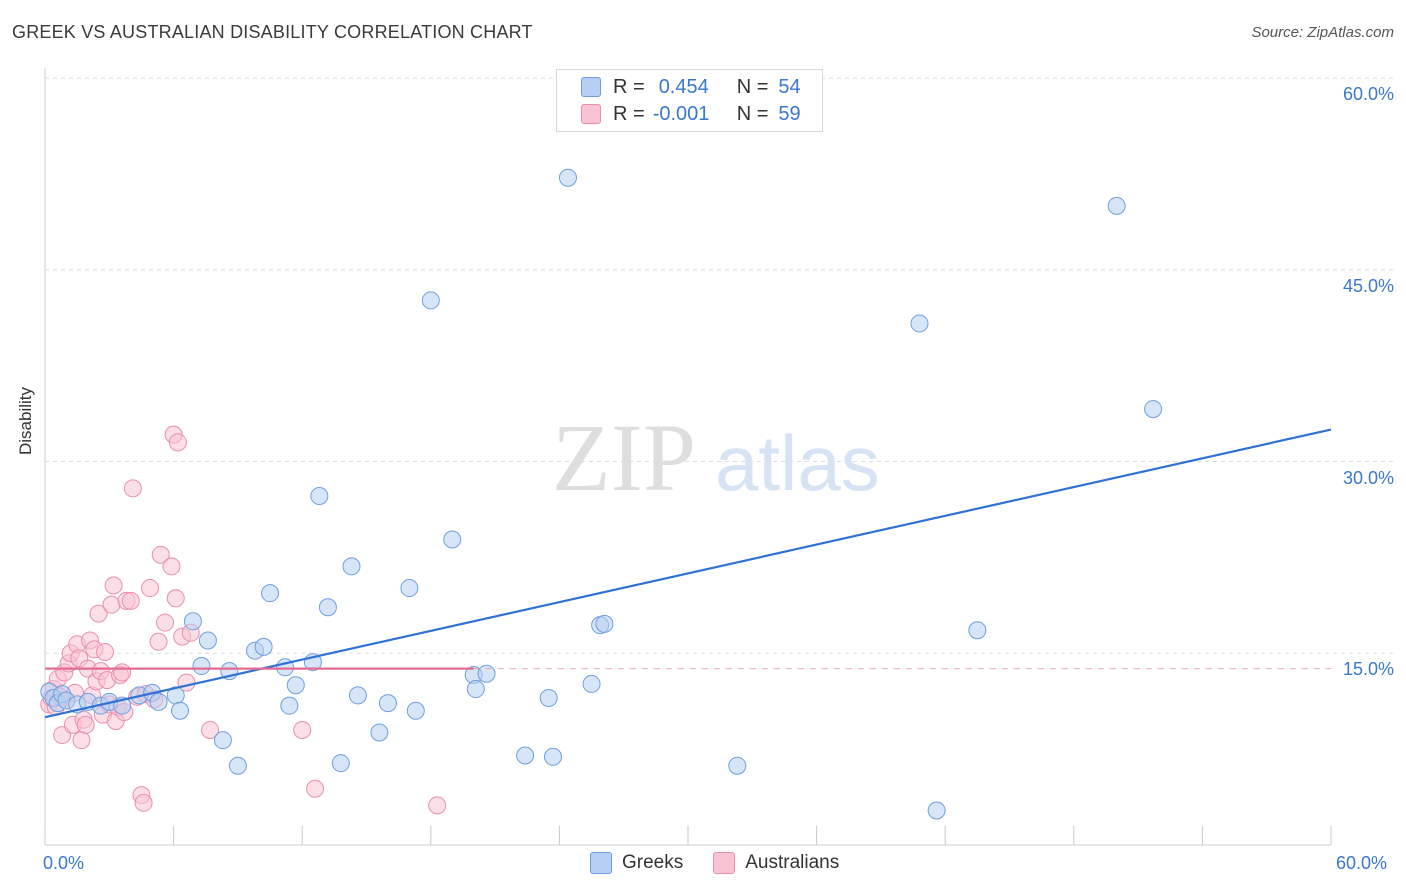  I want to click on australians-swatch, so click(591, 114).